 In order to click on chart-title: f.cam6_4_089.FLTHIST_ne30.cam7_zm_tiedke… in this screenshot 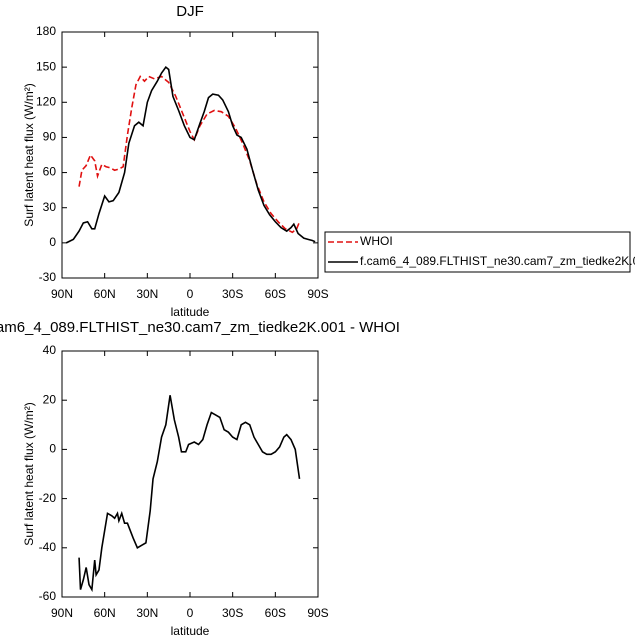, I will do `click(200, 327)`.